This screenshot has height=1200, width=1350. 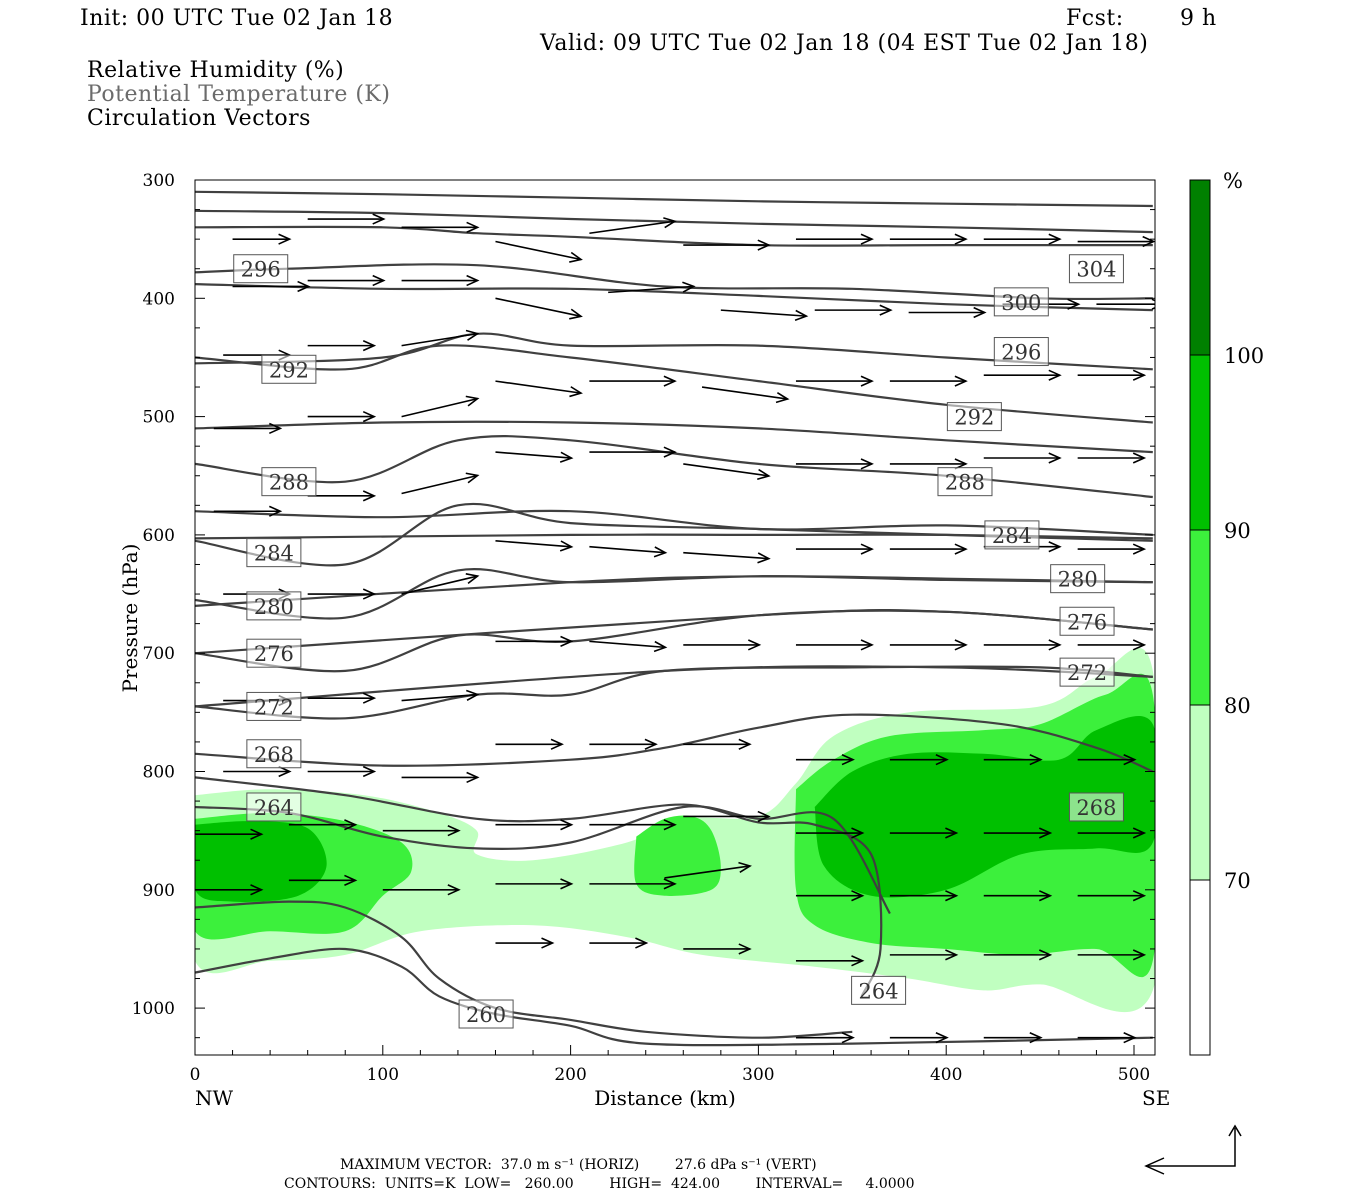 I want to click on theta-label-300: 300, so click(x=1021, y=302).